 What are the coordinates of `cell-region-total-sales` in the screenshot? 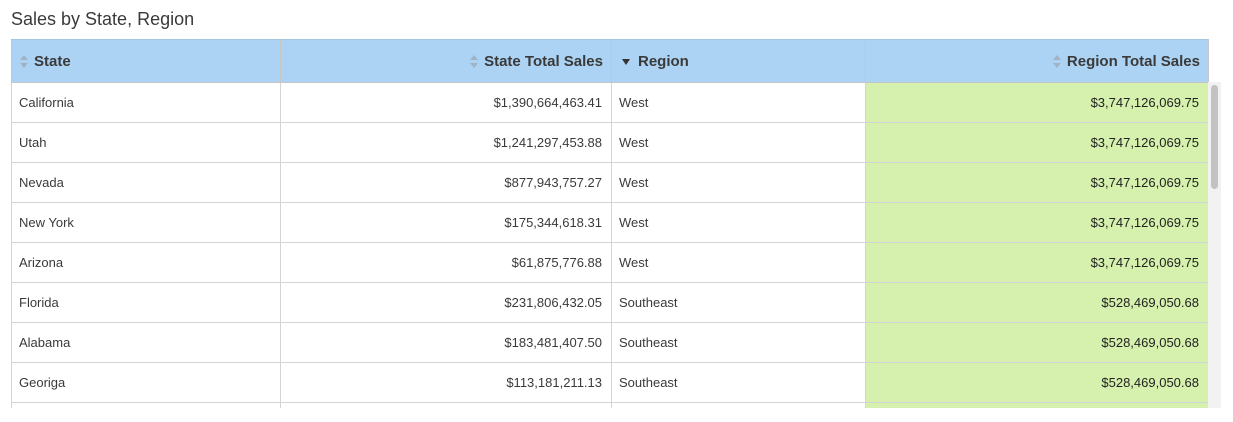 It's located at (1037, 405).